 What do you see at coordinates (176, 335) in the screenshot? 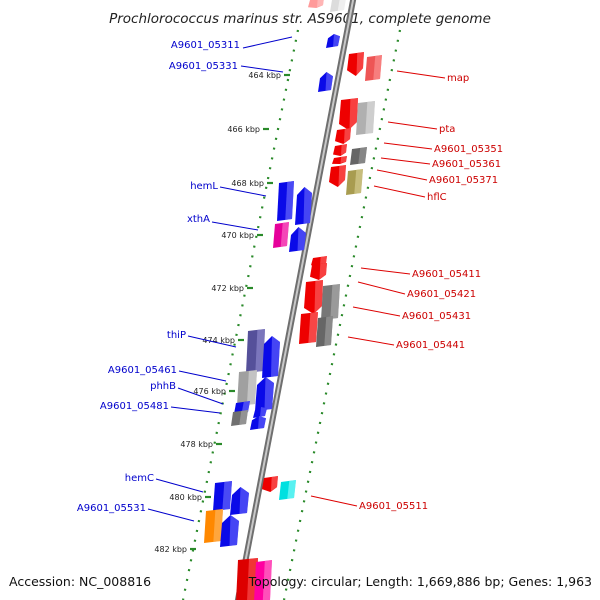
I see `gene-label: thiP` at bounding box center [176, 335].